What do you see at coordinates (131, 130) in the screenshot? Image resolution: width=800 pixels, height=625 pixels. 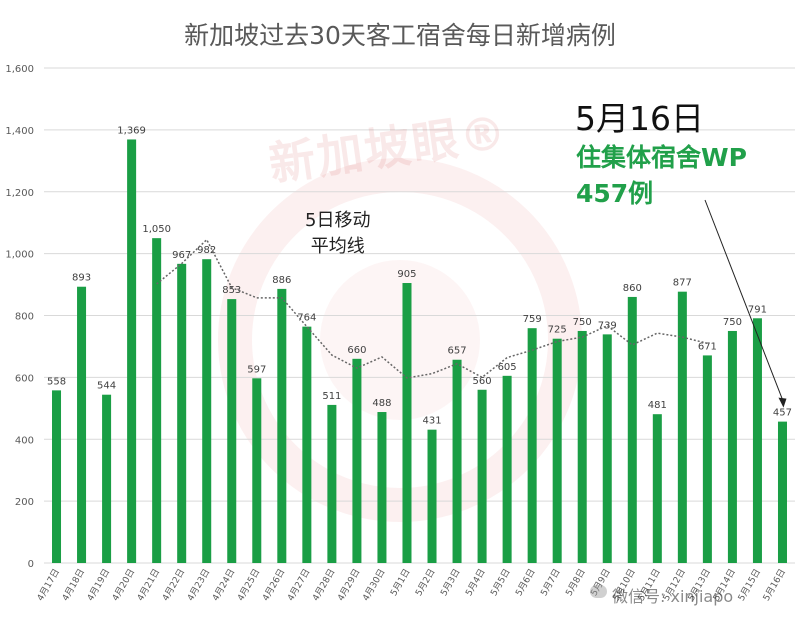 I see `data-label: 1,369` at bounding box center [131, 130].